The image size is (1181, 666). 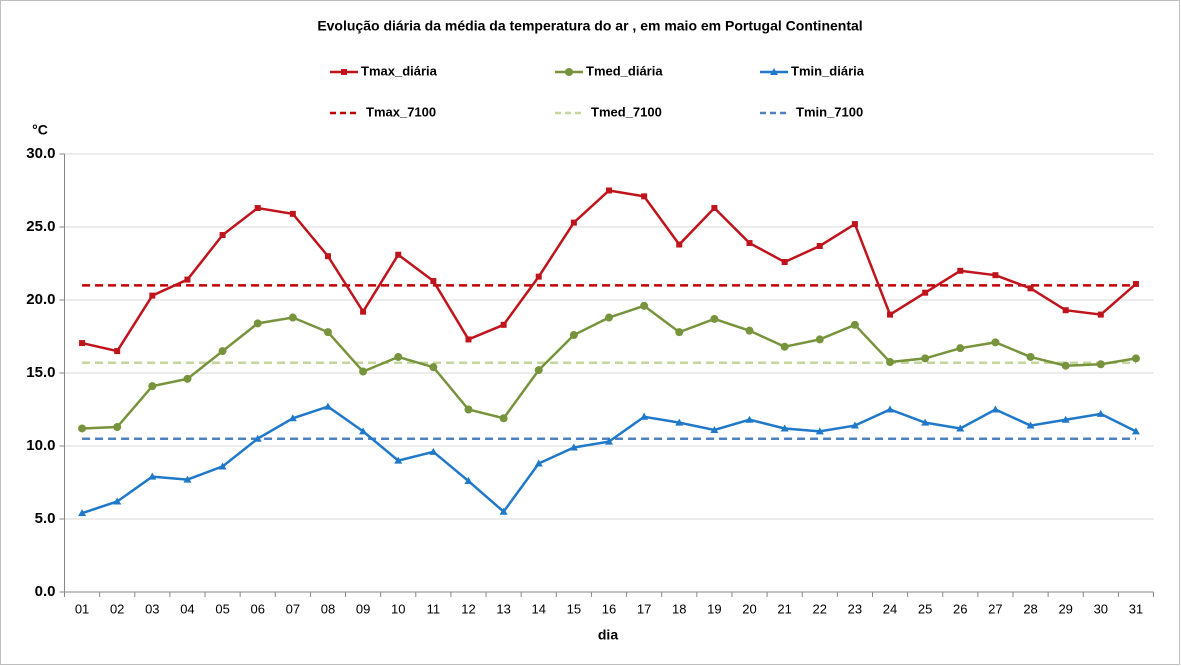 What do you see at coordinates (609, 608) in the screenshot?
I see `x-tick-label: 16` at bounding box center [609, 608].